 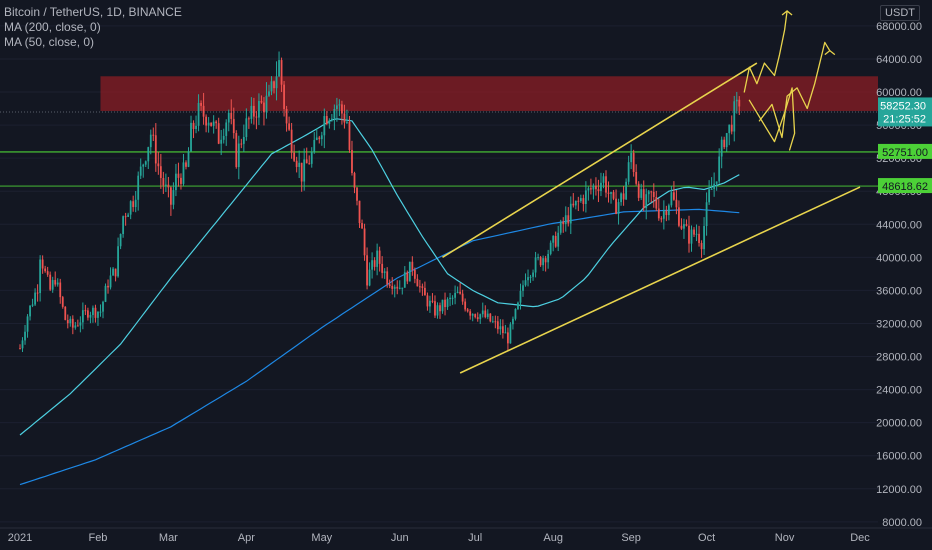 What do you see at coordinates (904, 119) in the screenshot?
I see `price-tag-countdown: 21:25:52` at bounding box center [904, 119].